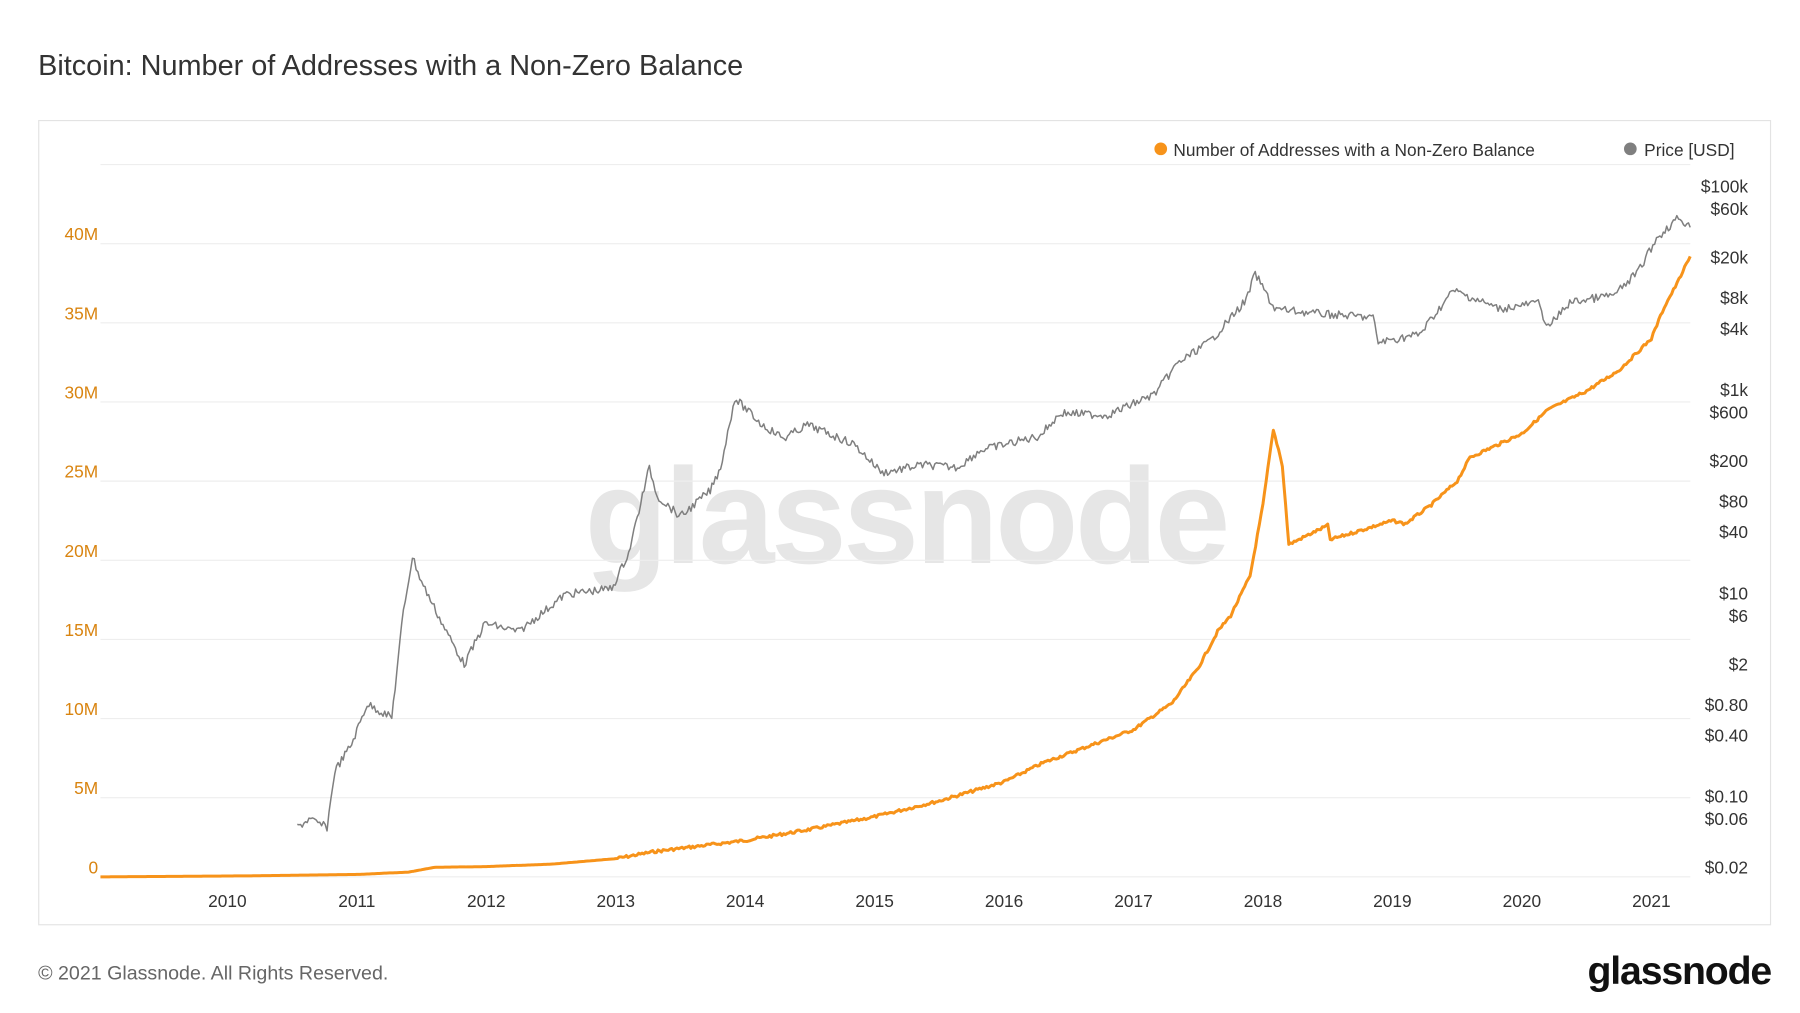 The image size is (1800, 1013). Describe the element at coordinates (1733, 593) in the screenshot. I see `right-tick-label: $10` at that location.